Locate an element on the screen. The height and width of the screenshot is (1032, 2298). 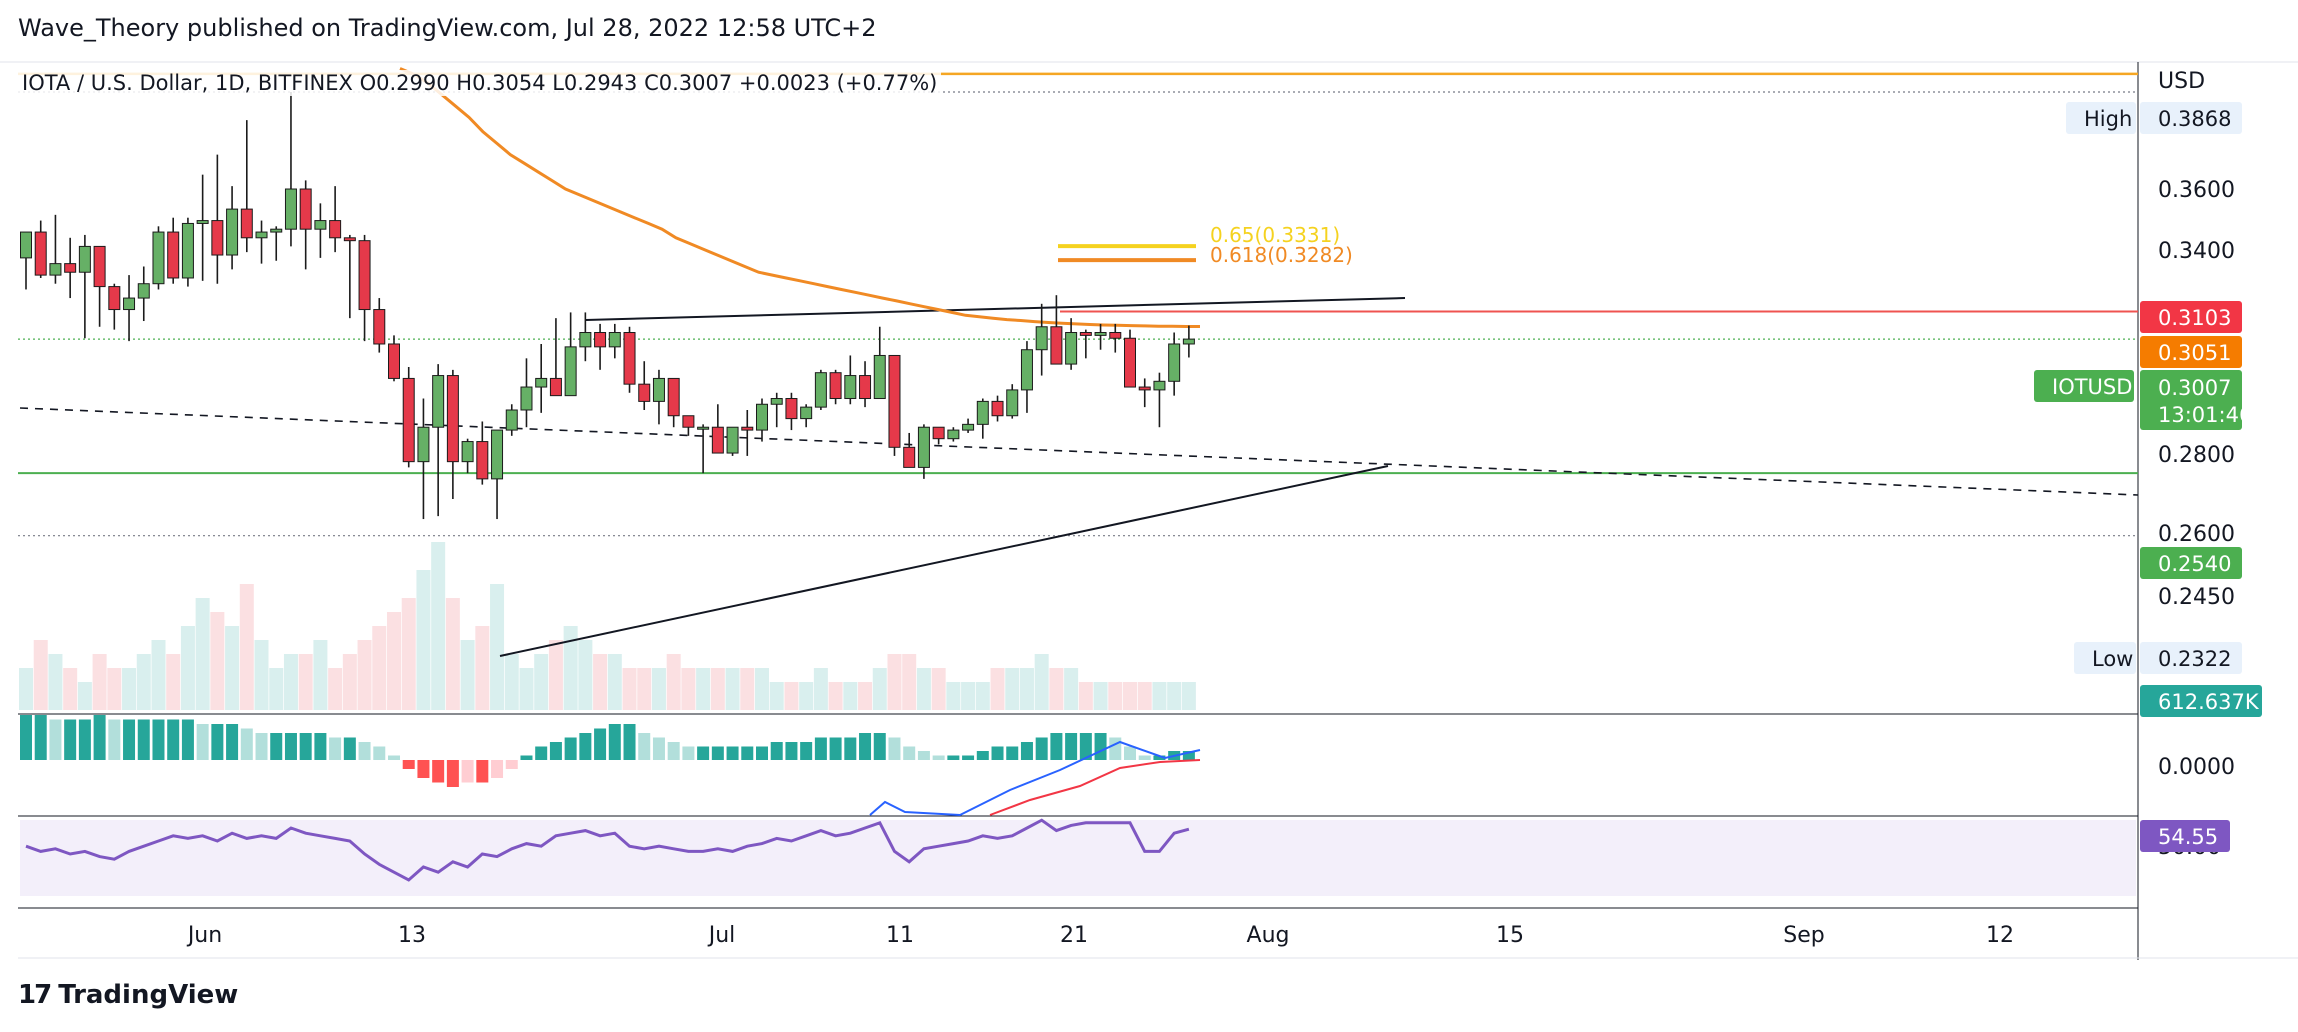
dashed-midline is located at coordinates (1079, 451).